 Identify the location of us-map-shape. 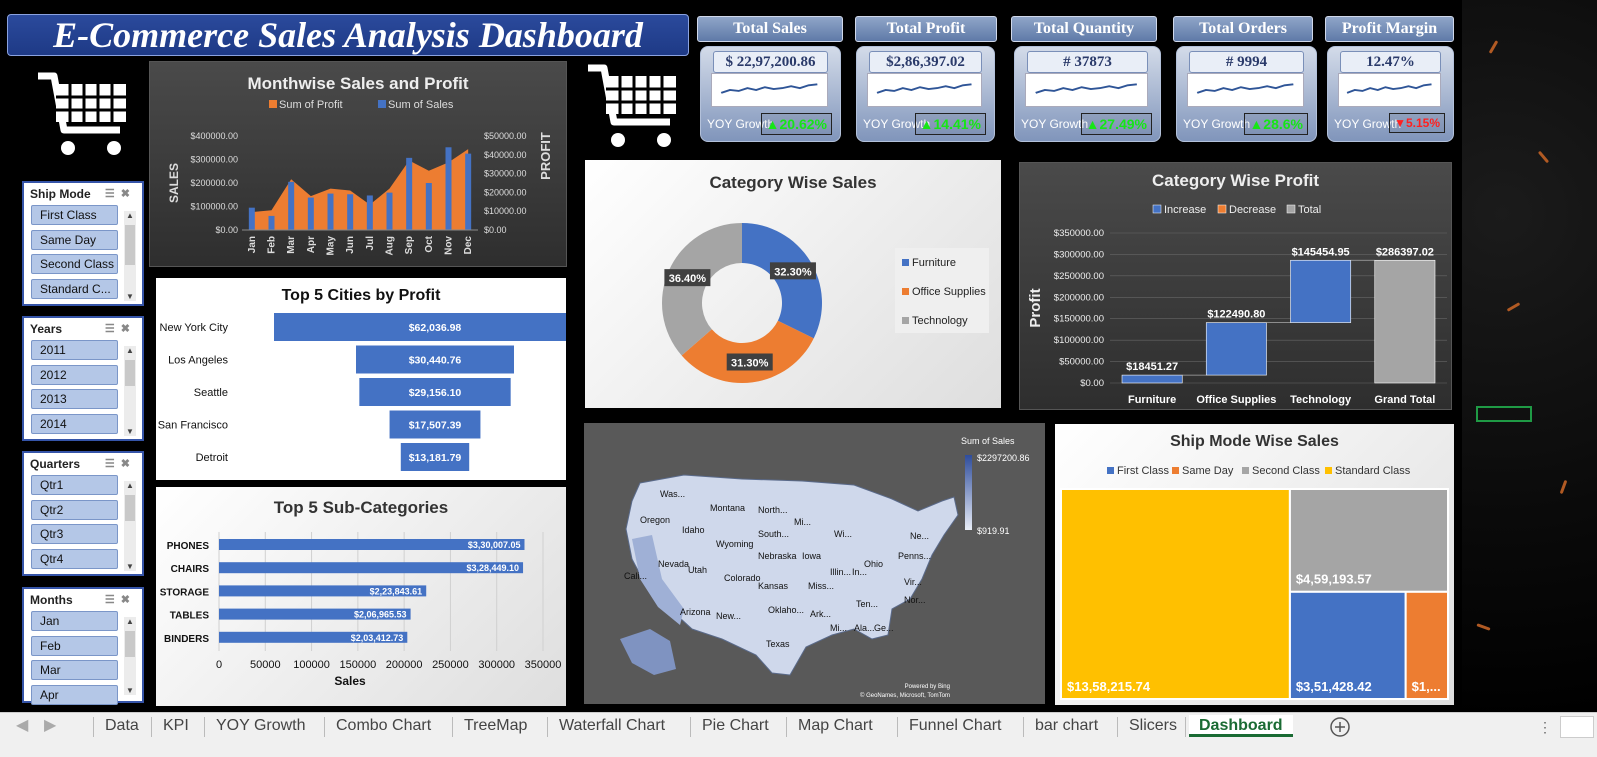
(792, 575).